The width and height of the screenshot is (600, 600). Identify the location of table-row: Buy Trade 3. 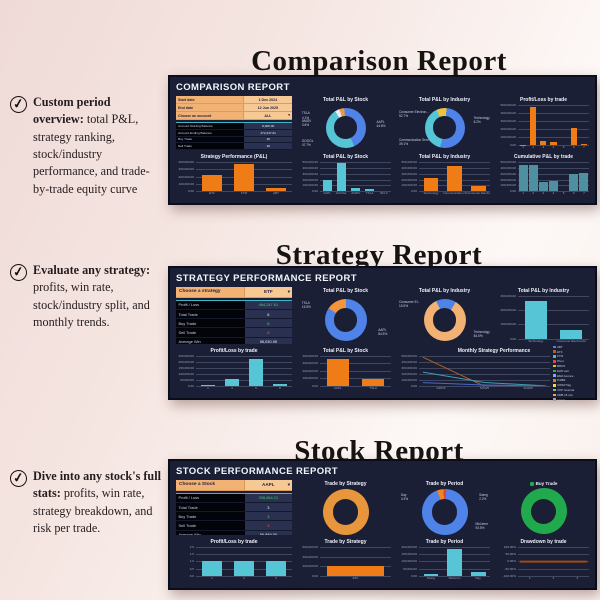
(234, 517).